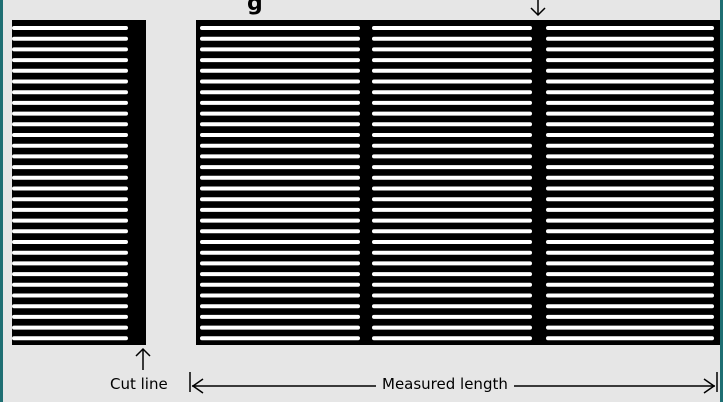  What do you see at coordinates (721, 201) in the screenshot?
I see `frame-edge-right` at bounding box center [721, 201].